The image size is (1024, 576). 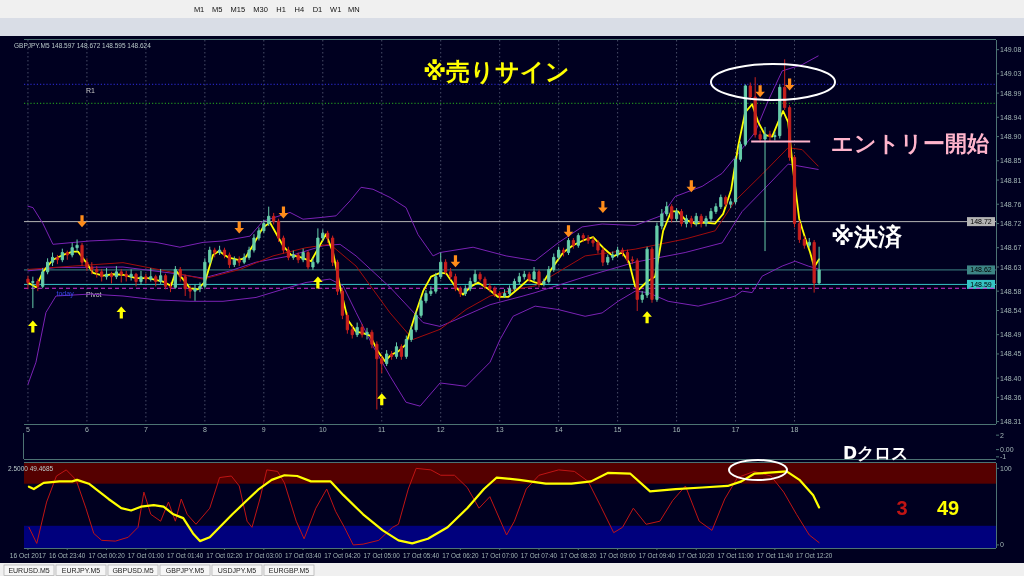 I want to click on annotation: ※決済, so click(x=867, y=236).